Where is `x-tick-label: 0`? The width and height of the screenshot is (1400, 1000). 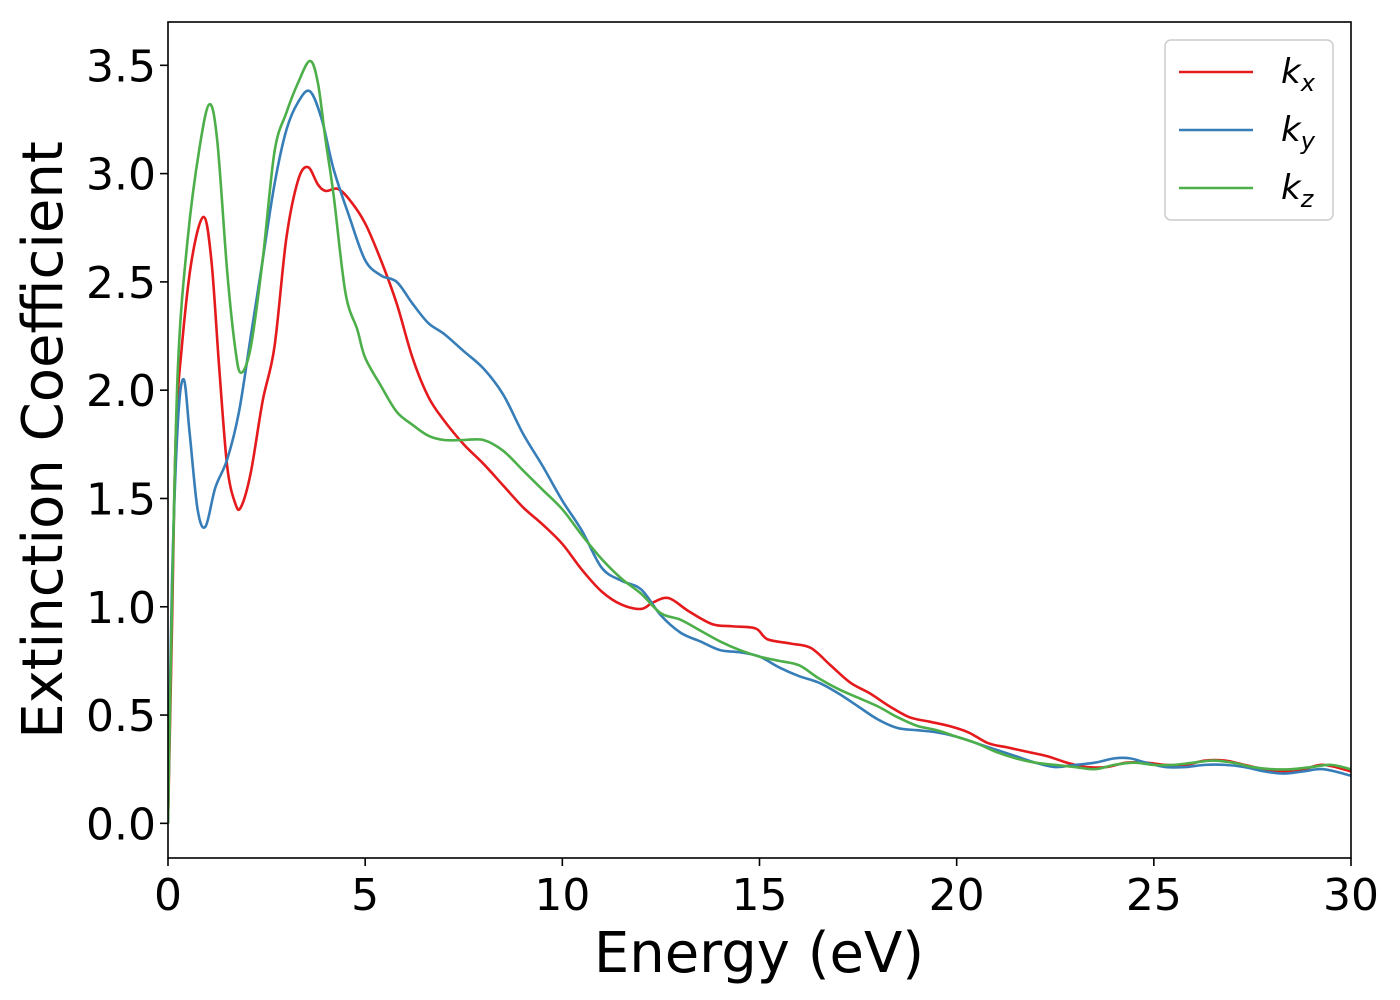
x-tick-label: 0 is located at coordinates (168, 895).